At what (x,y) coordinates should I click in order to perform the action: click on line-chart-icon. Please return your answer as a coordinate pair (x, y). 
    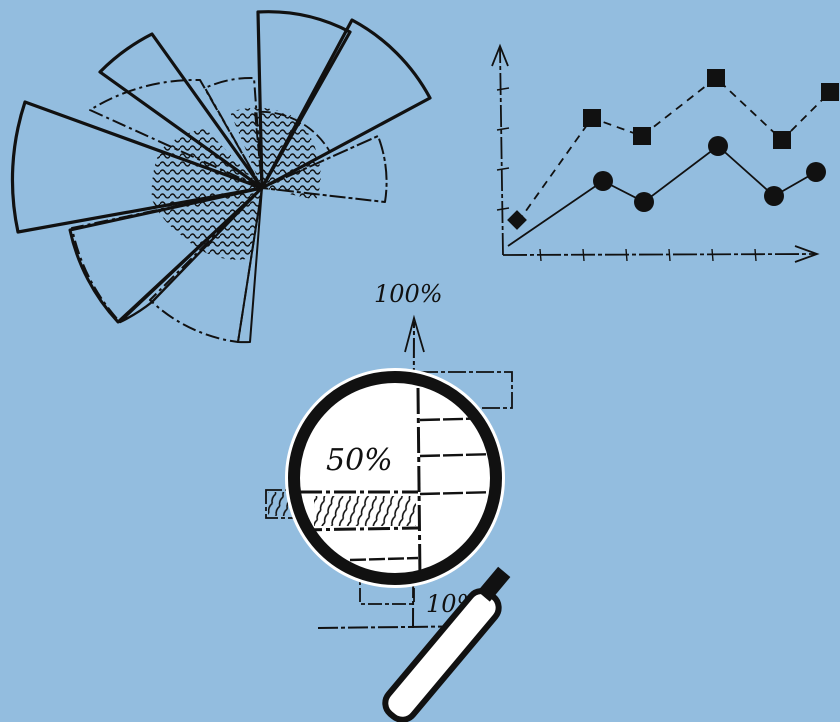
    Looking at the image, I should click on (665, 153).